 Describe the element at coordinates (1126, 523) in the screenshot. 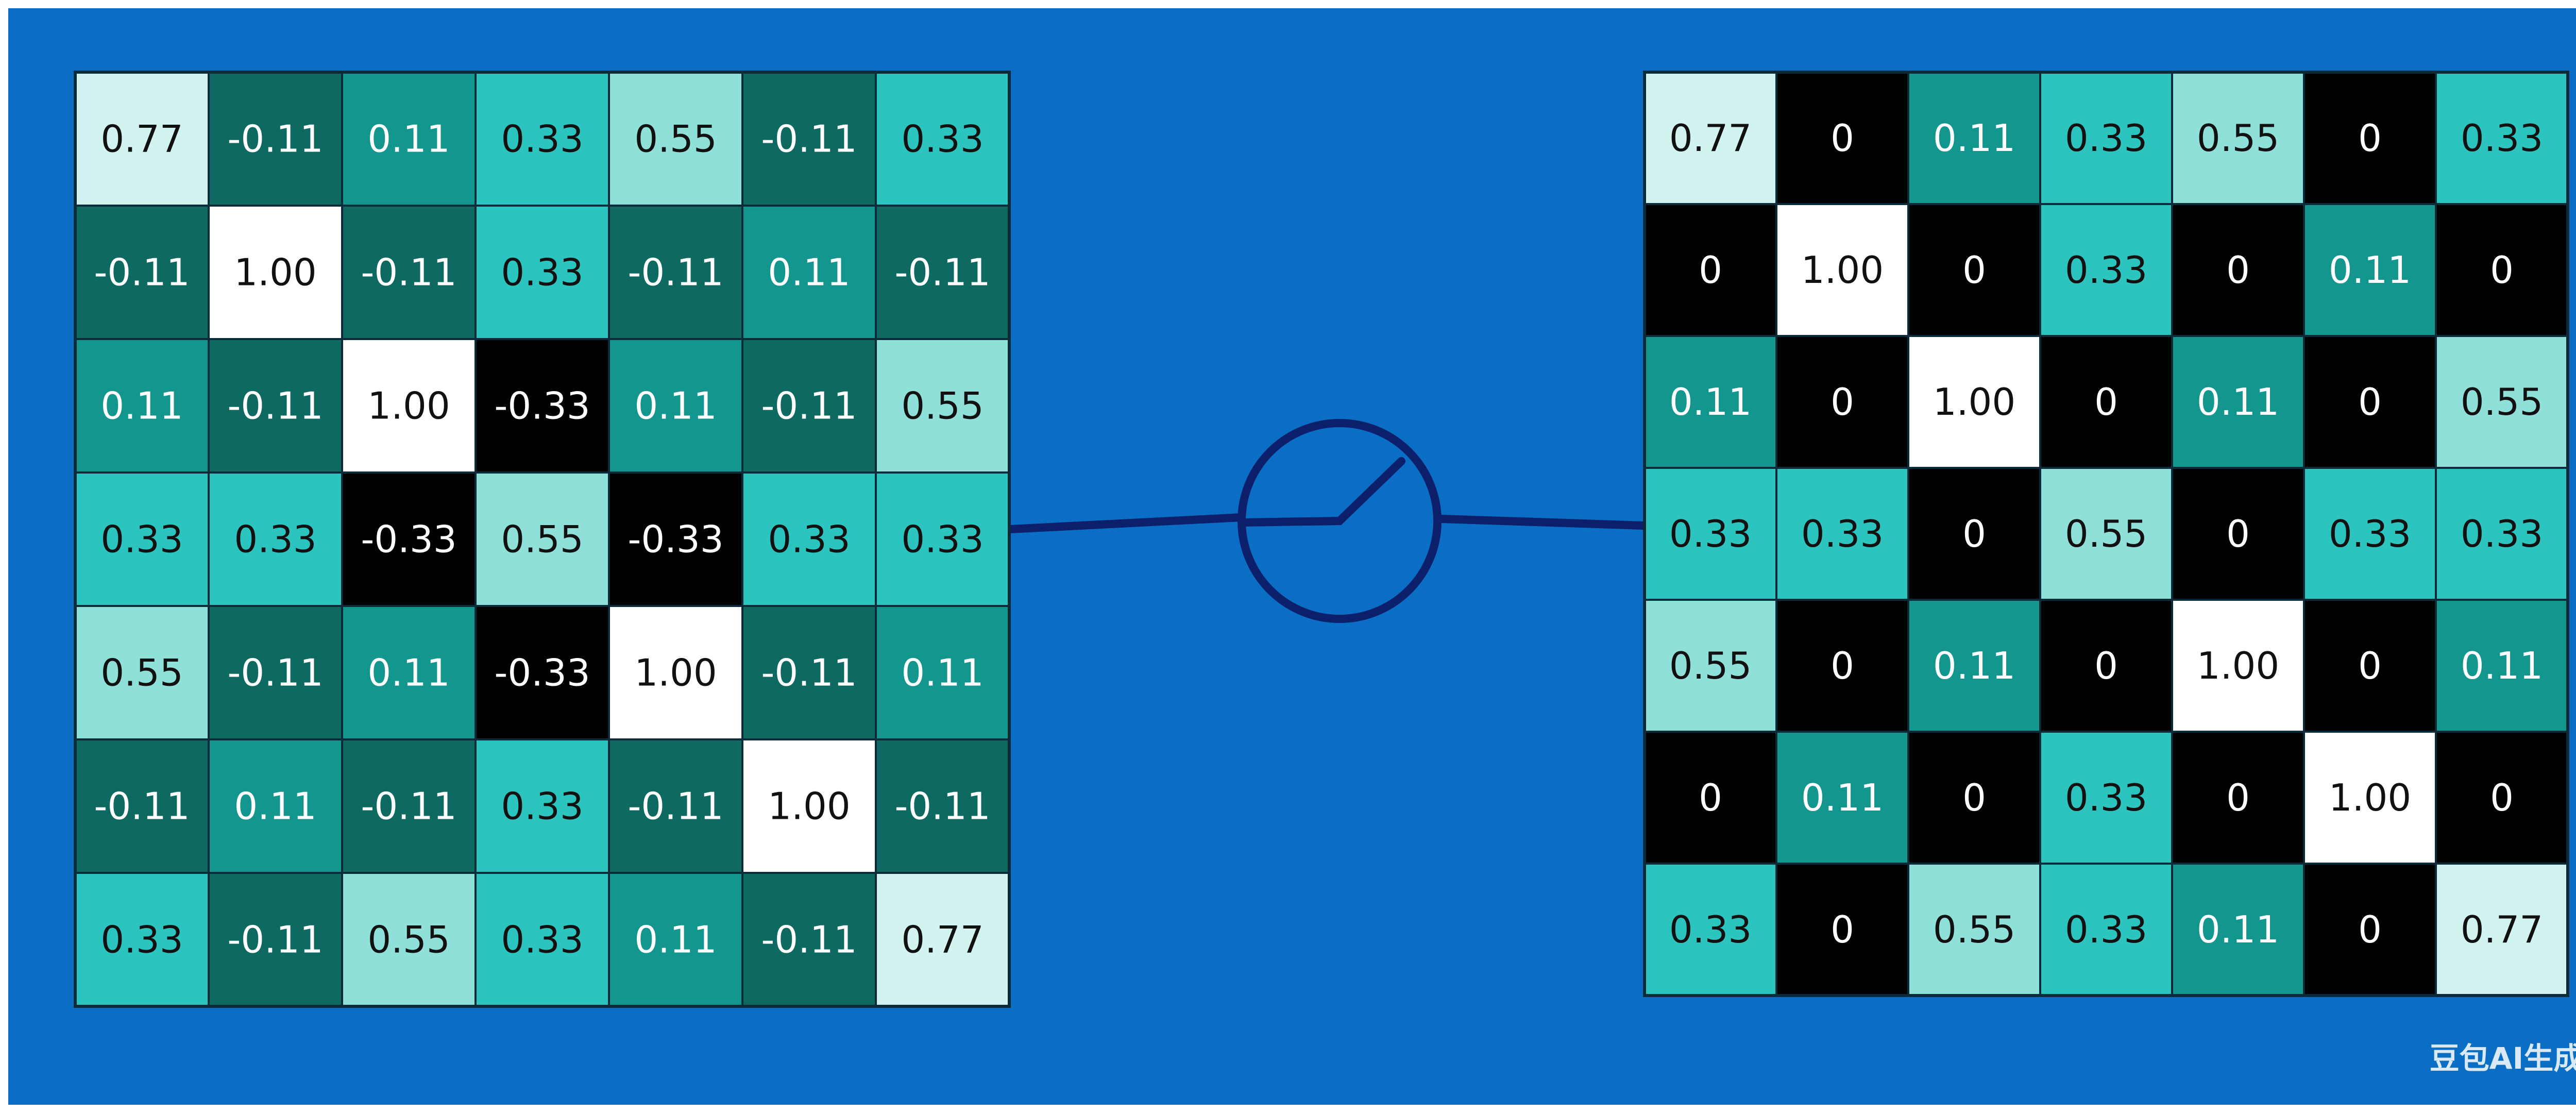

I see `connector-left` at that location.